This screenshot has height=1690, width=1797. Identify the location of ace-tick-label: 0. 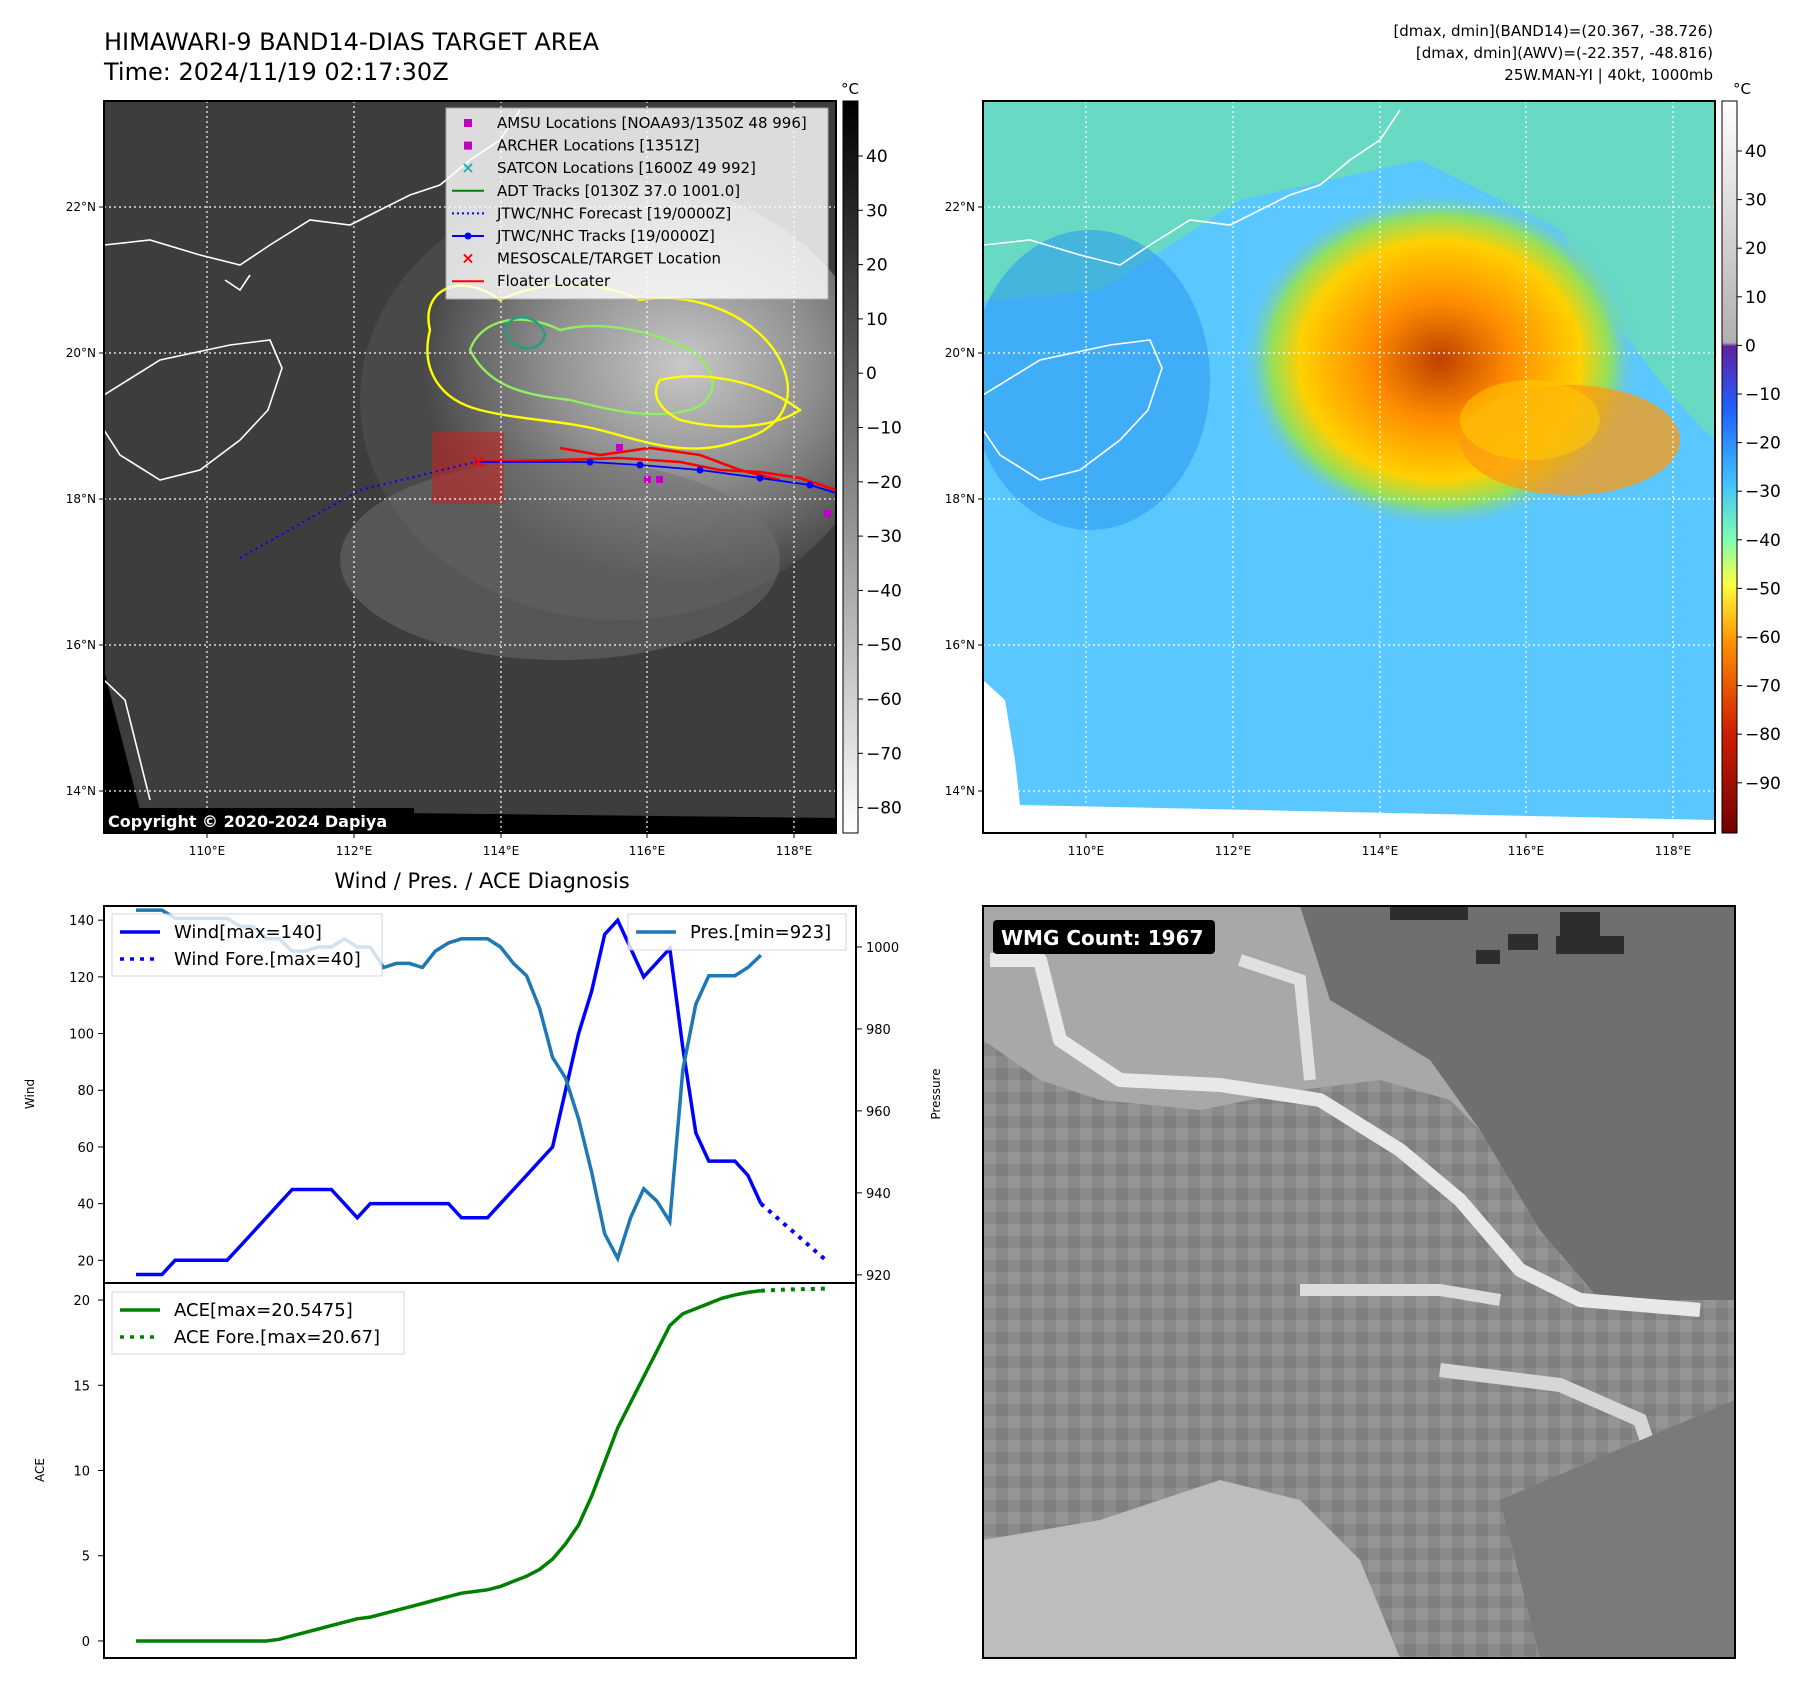
(86, 1642).